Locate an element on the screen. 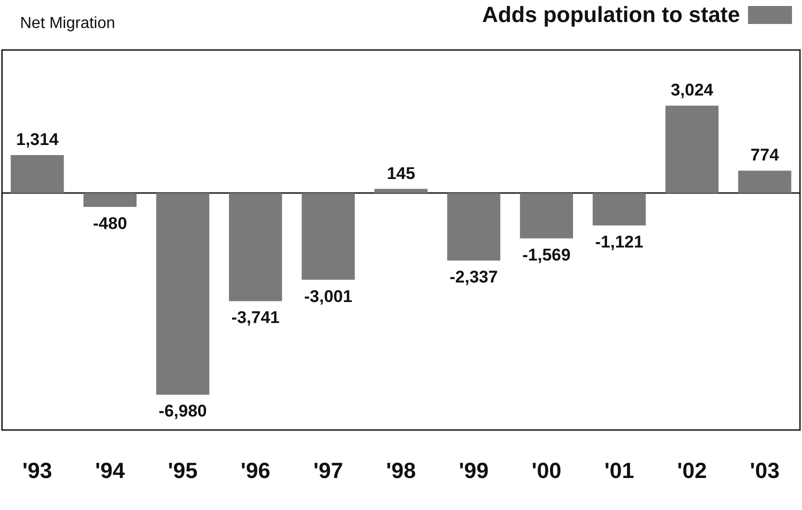  x-tick-label: '95 is located at coordinates (183, 470).